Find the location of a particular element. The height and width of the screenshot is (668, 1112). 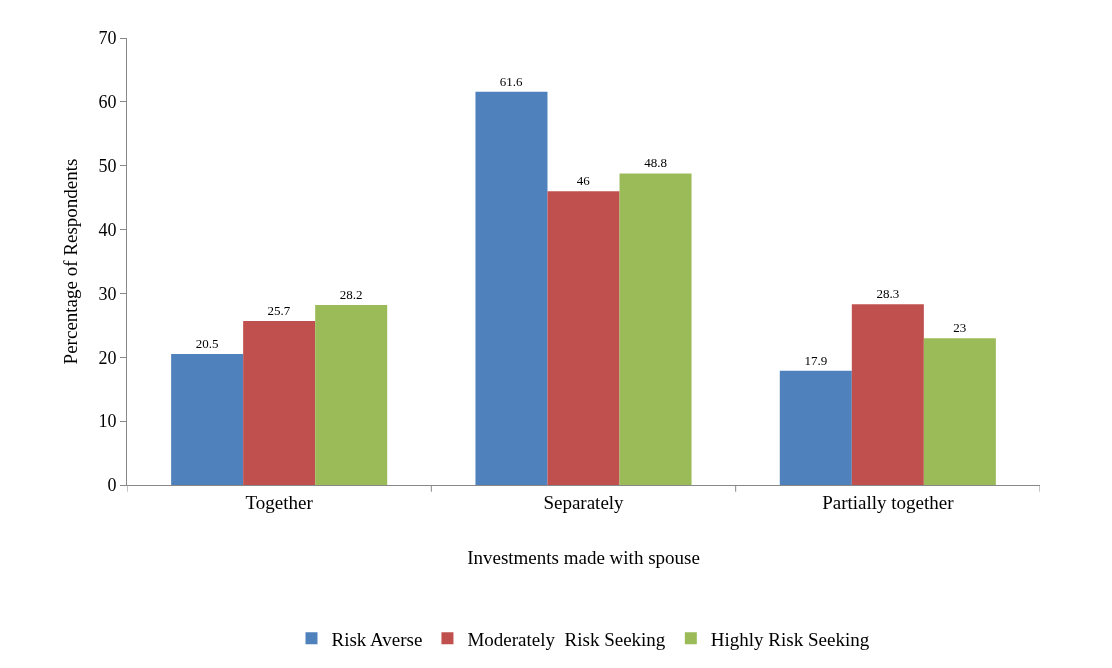

y-tick-label: 50 is located at coordinates (107, 166).